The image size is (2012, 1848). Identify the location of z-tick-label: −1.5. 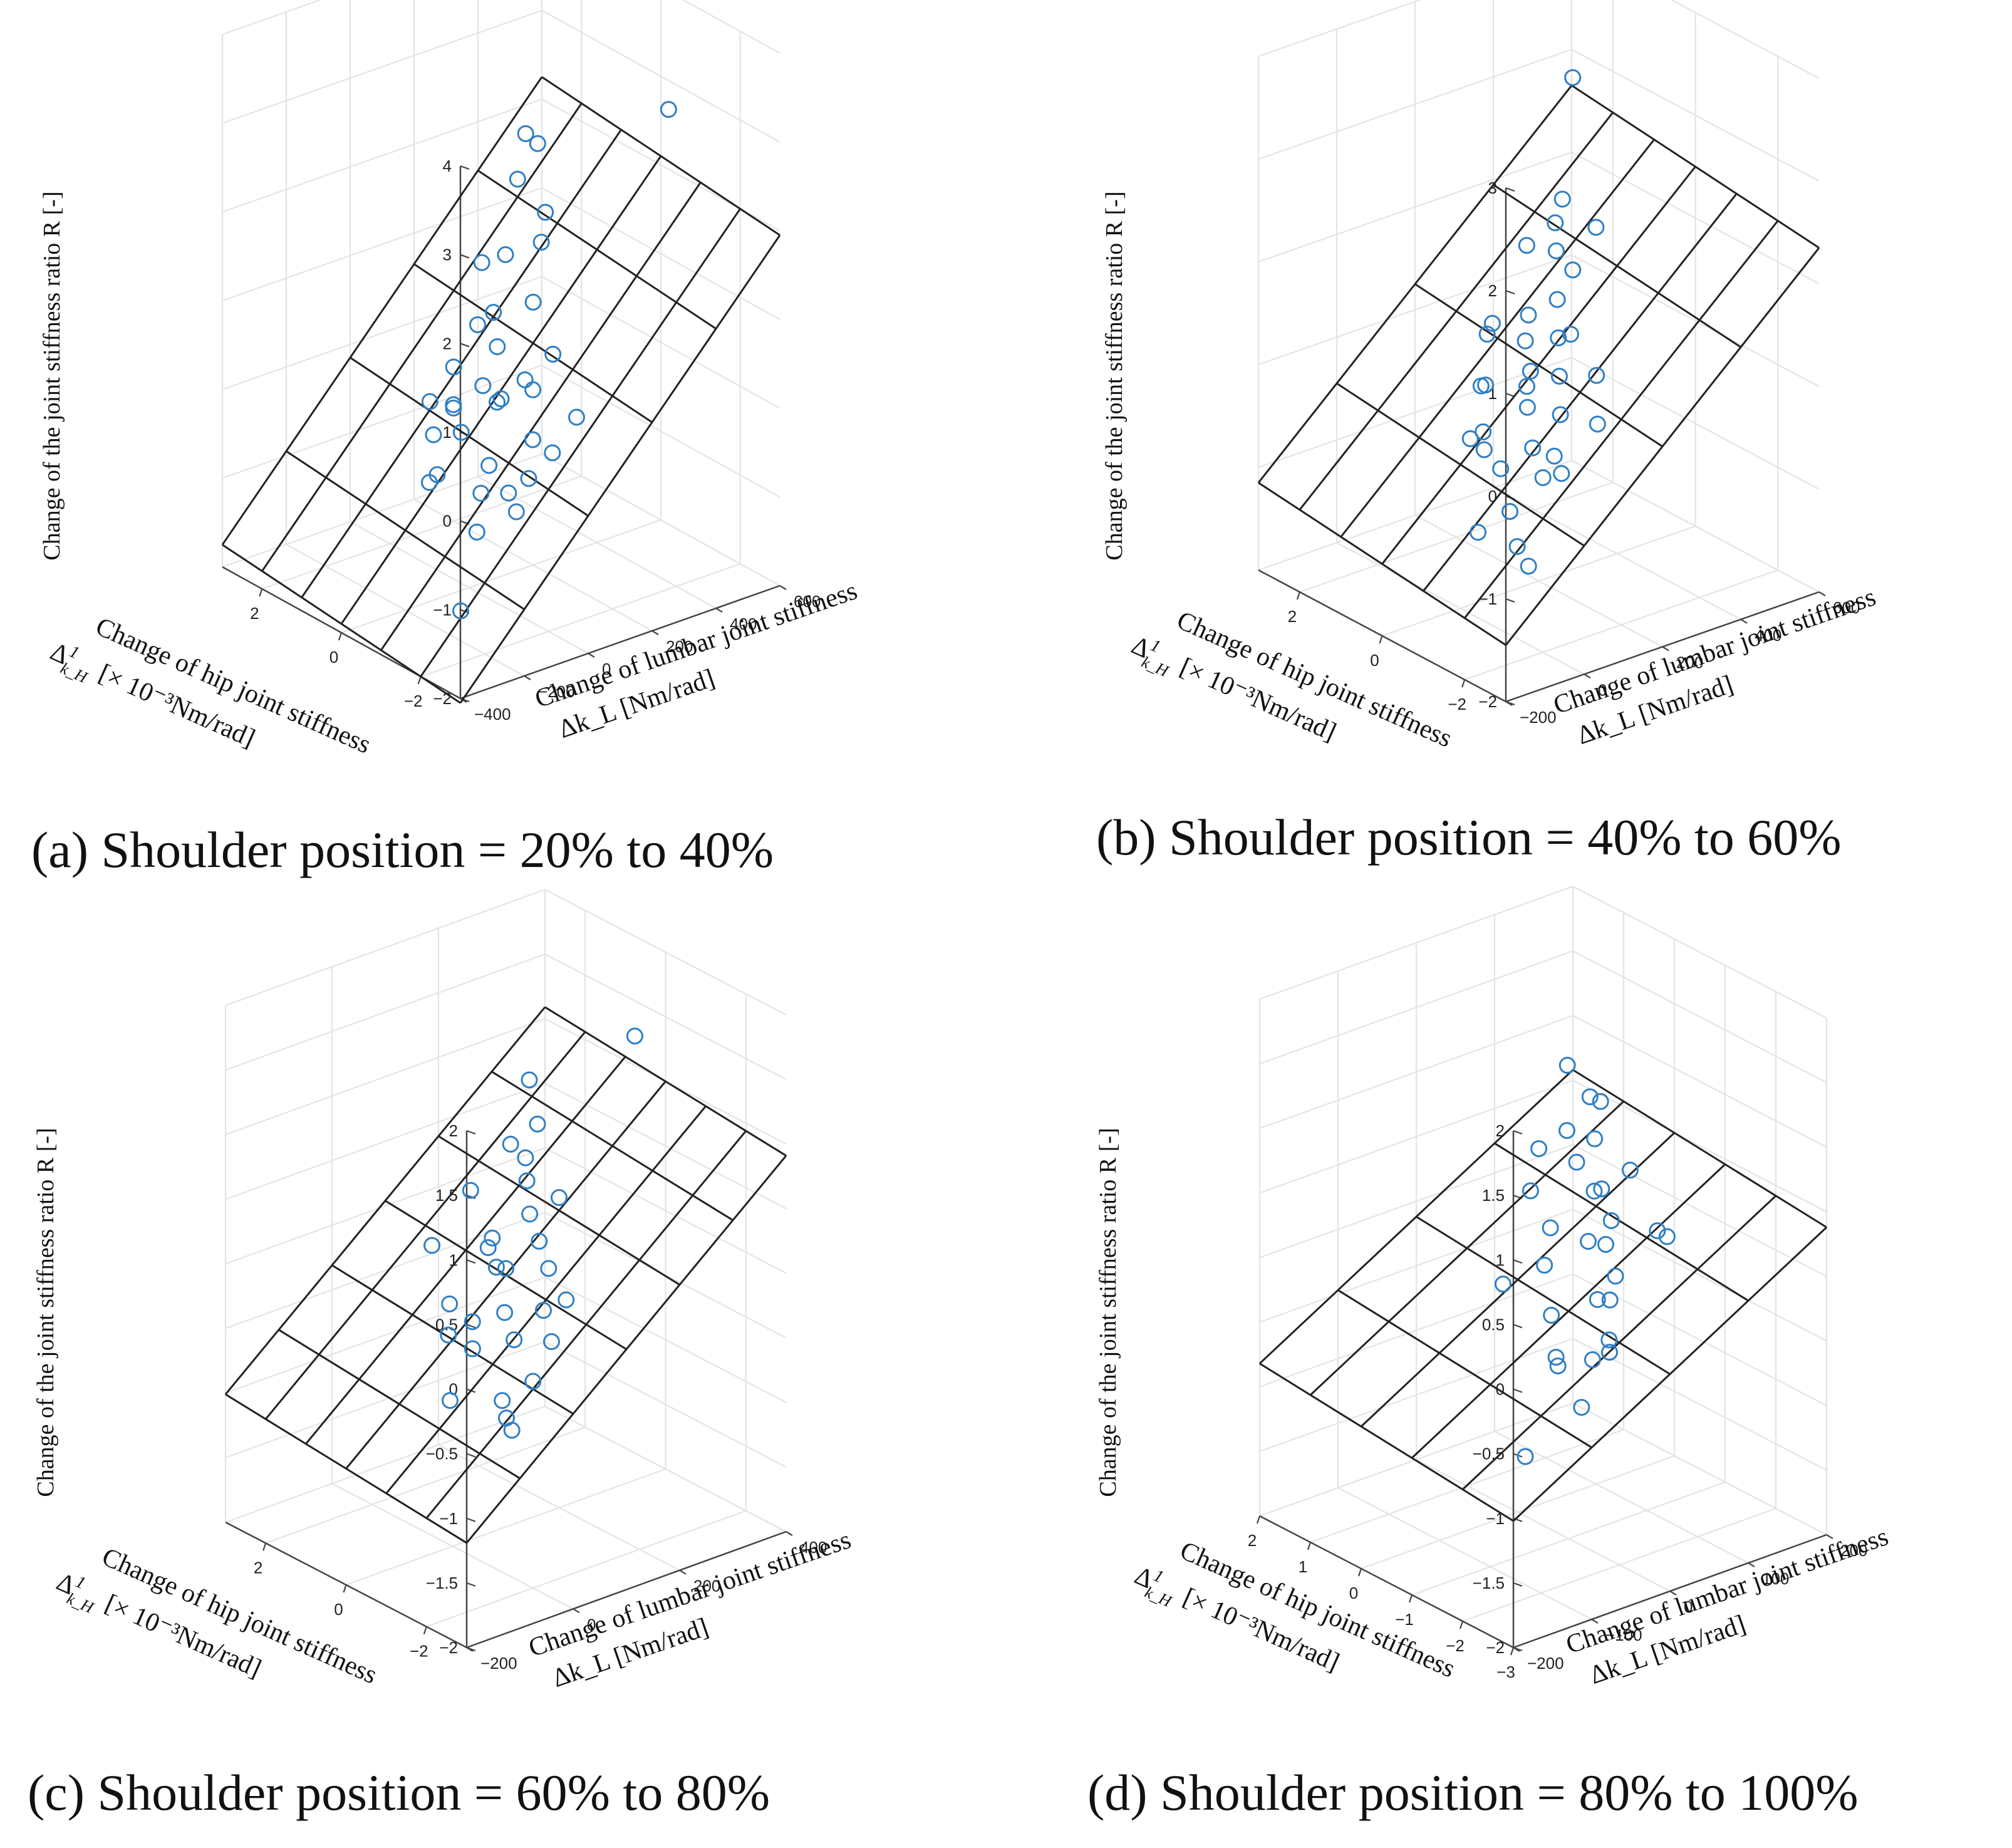
(442, 1583).